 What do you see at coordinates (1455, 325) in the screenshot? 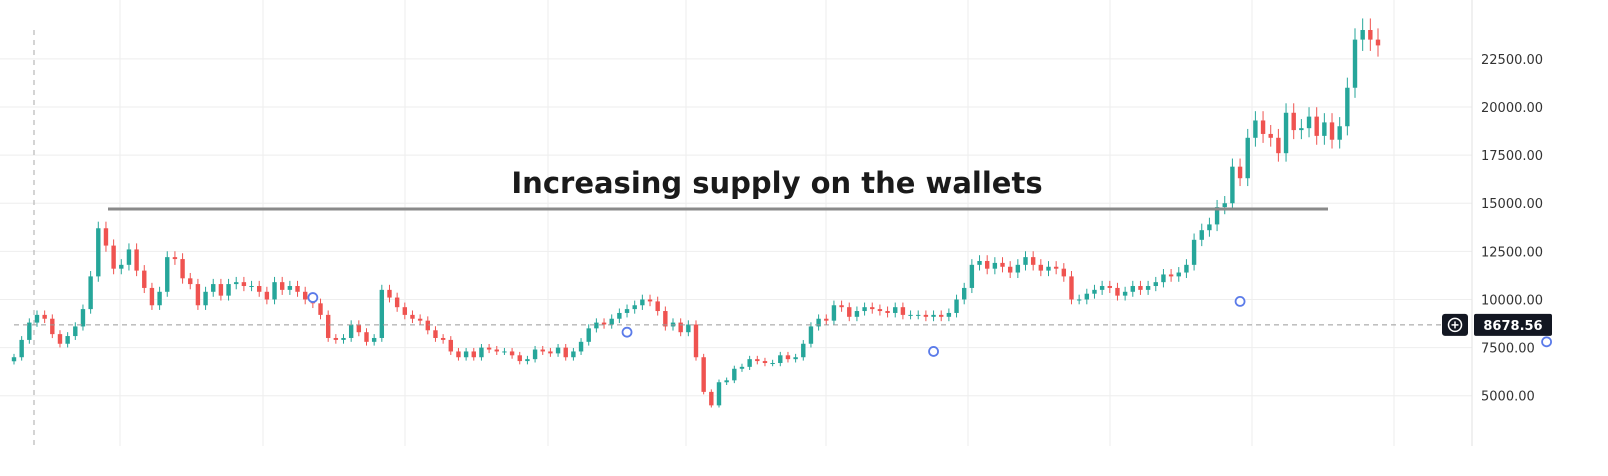
I see `plus-circle-icon` at bounding box center [1455, 325].